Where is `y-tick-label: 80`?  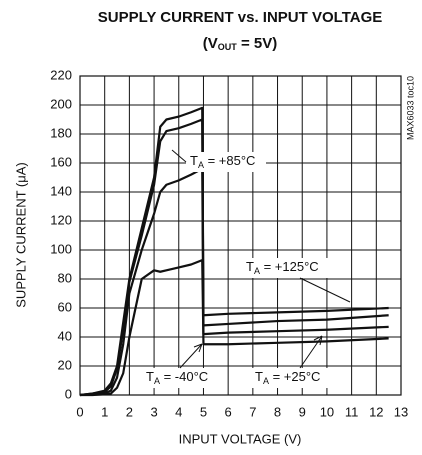 y-tick-label: 80 is located at coordinates (65, 277).